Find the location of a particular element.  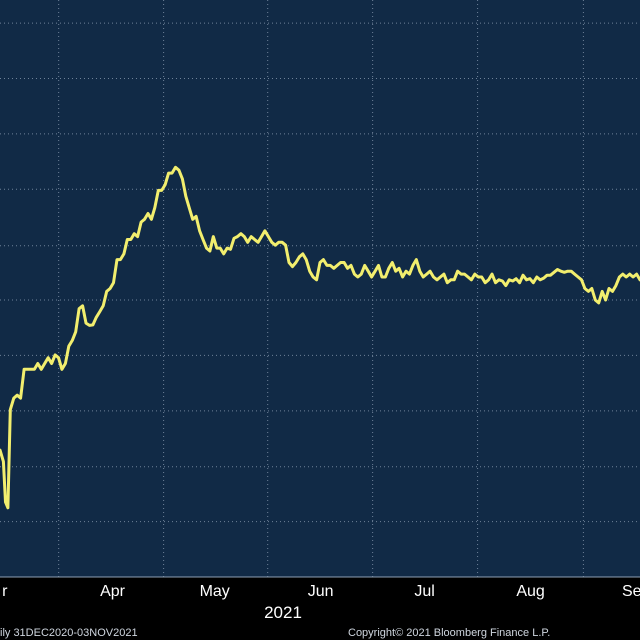

x-tick-labels: r Apr May Jun Jul Aug Sep is located at coordinates (321, 591).